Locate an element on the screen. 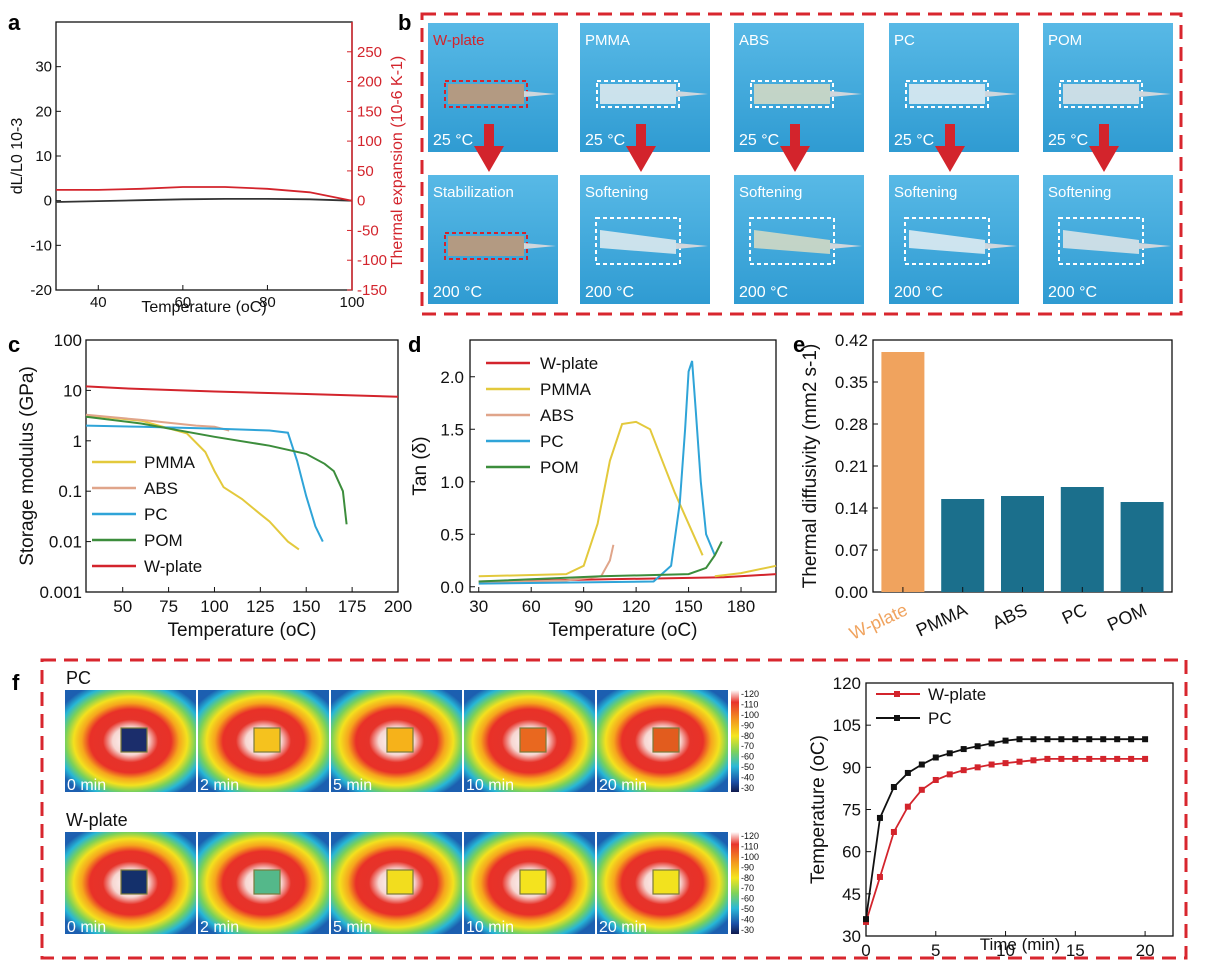 The height and width of the screenshot is (969, 1205). series-line-dl is located at coordinates (204, 200).